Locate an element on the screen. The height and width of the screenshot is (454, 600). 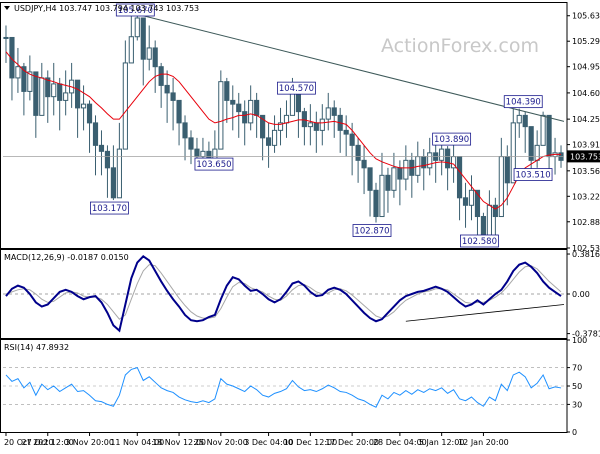
macd-panel-header: MACD(12,26,9) -0.0187 0.0150 is located at coordinates (66, 257).